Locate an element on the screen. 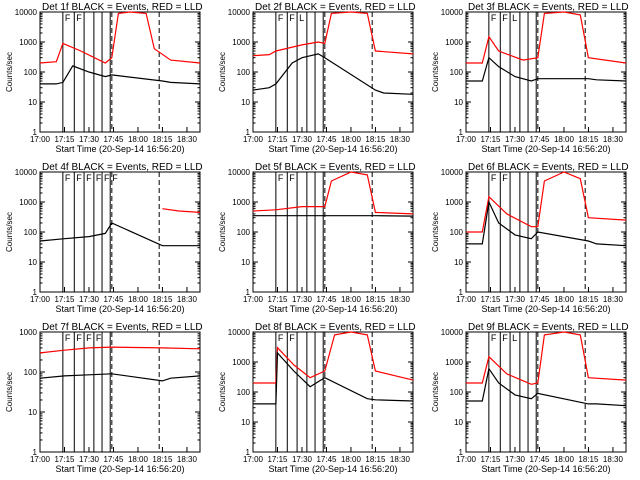 The image size is (640, 480). panel-title: Det 4f BLACK = Events, RED = LLD is located at coordinates (122, 167).